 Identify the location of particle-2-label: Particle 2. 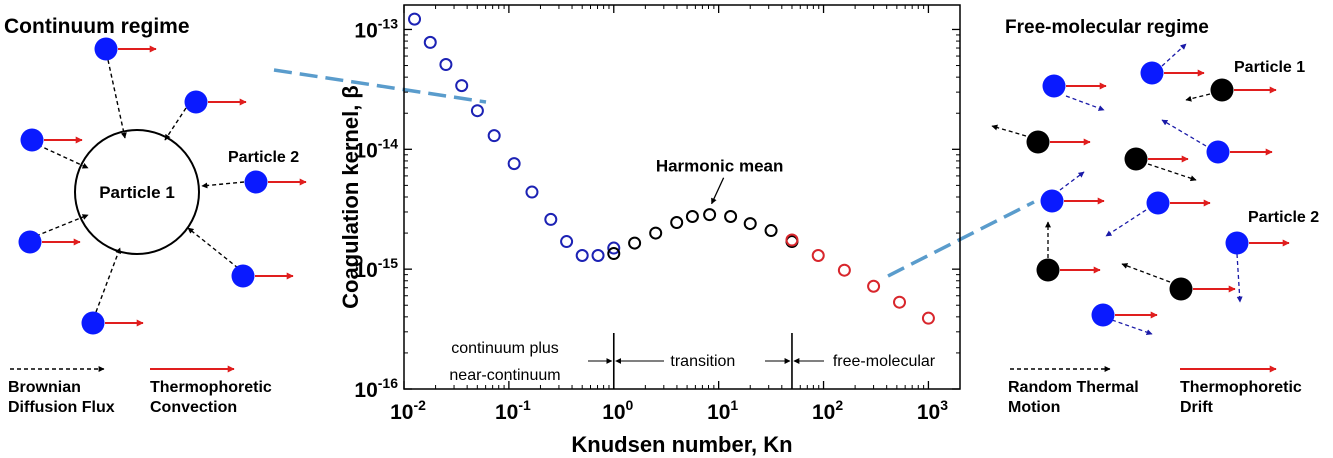
(263, 157).